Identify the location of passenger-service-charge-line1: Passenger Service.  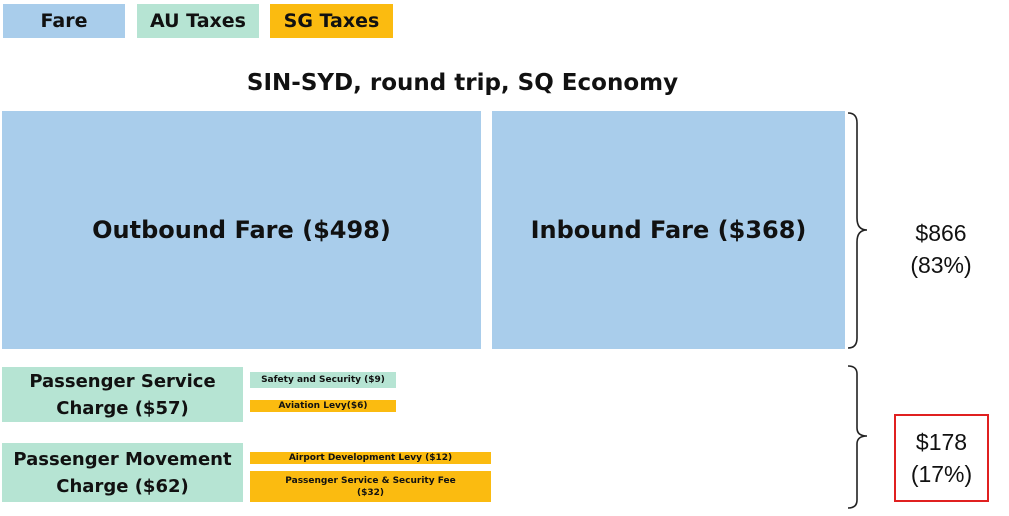
(122, 381).